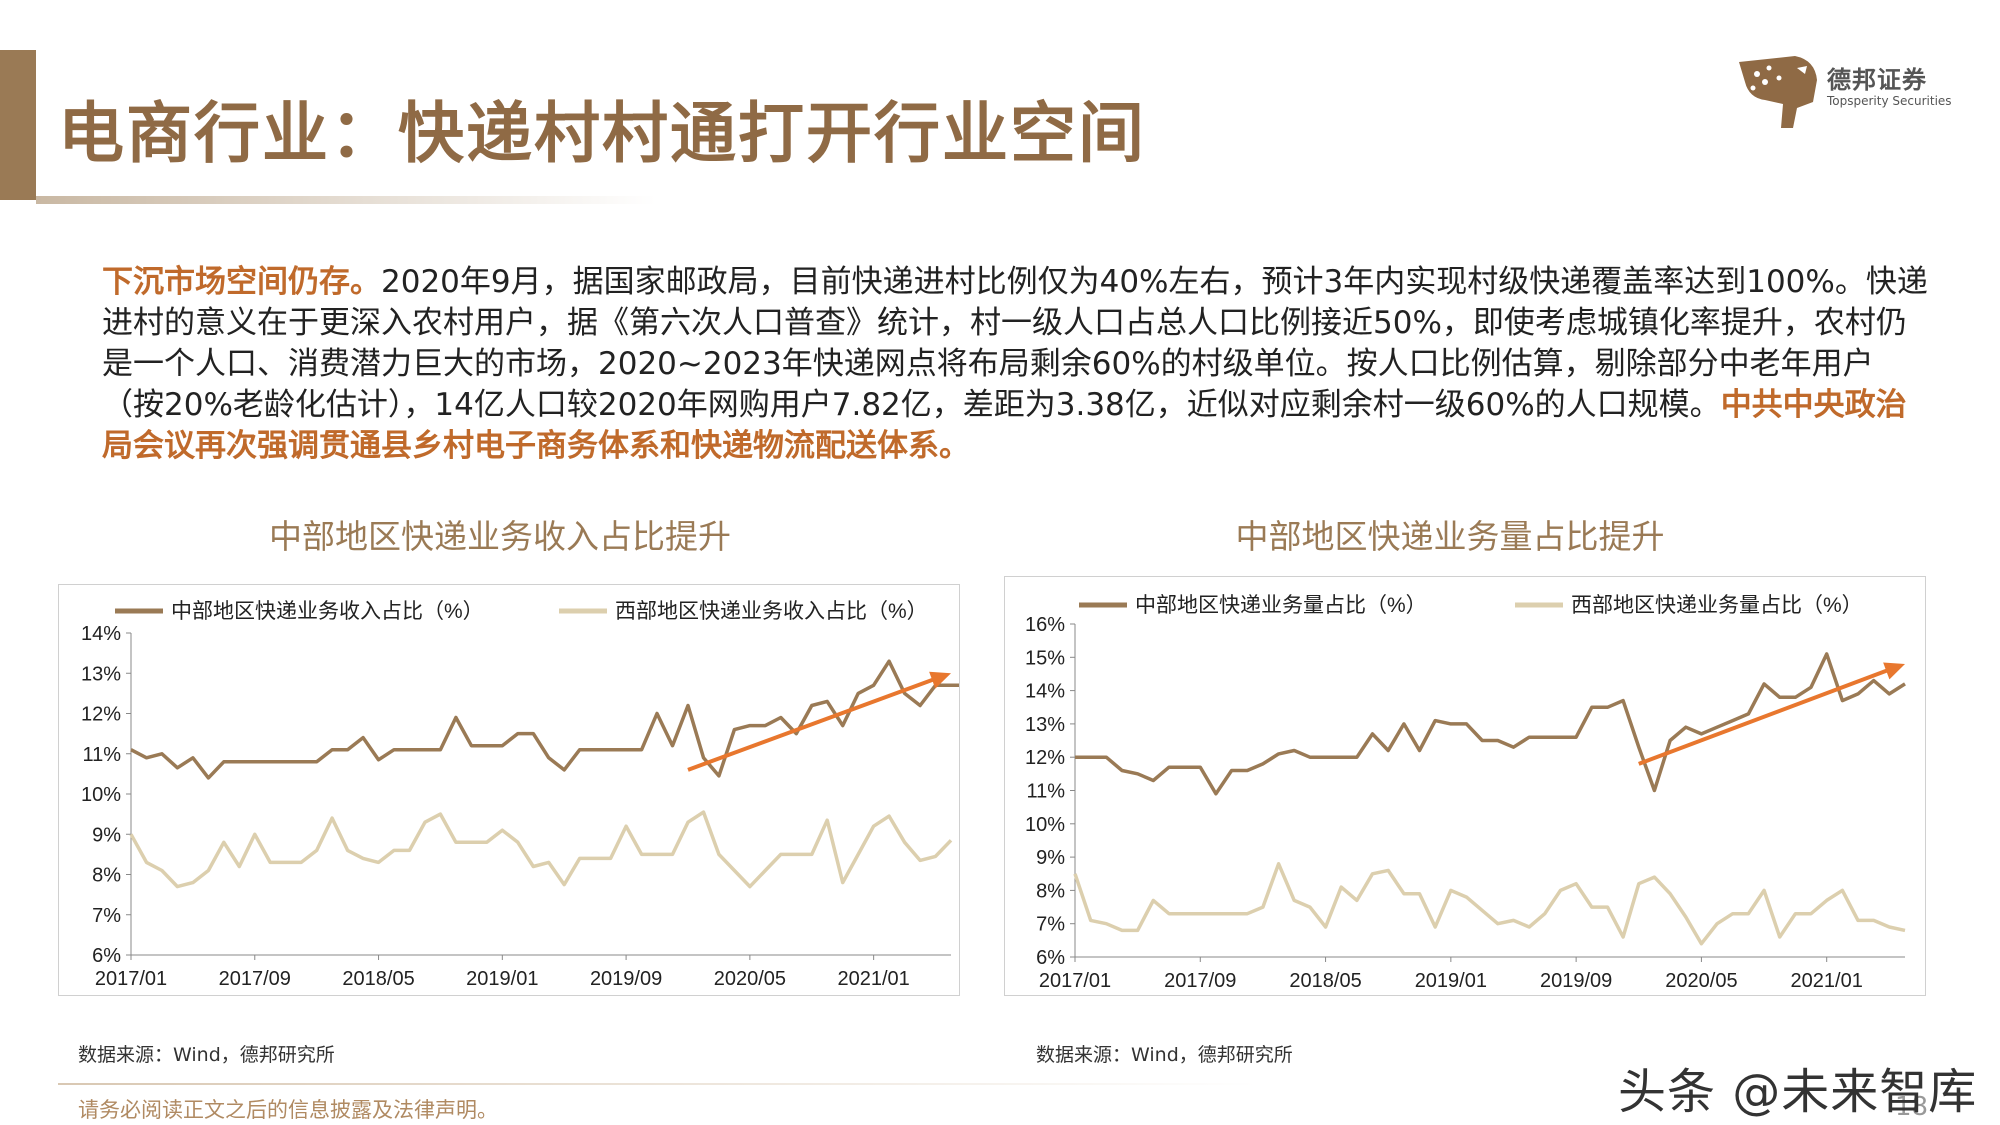 The image size is (2000, 1125). I want to click on slide-title: 电商行业：快递村村通打开行业空间, so click(602, 133).